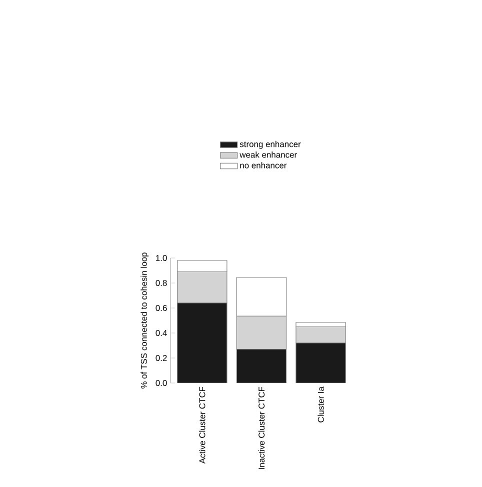  Describe the element at coordinates (202, 425) in the screenshot. I see `x-tick-label: Active Cluster CTCF` at that location.